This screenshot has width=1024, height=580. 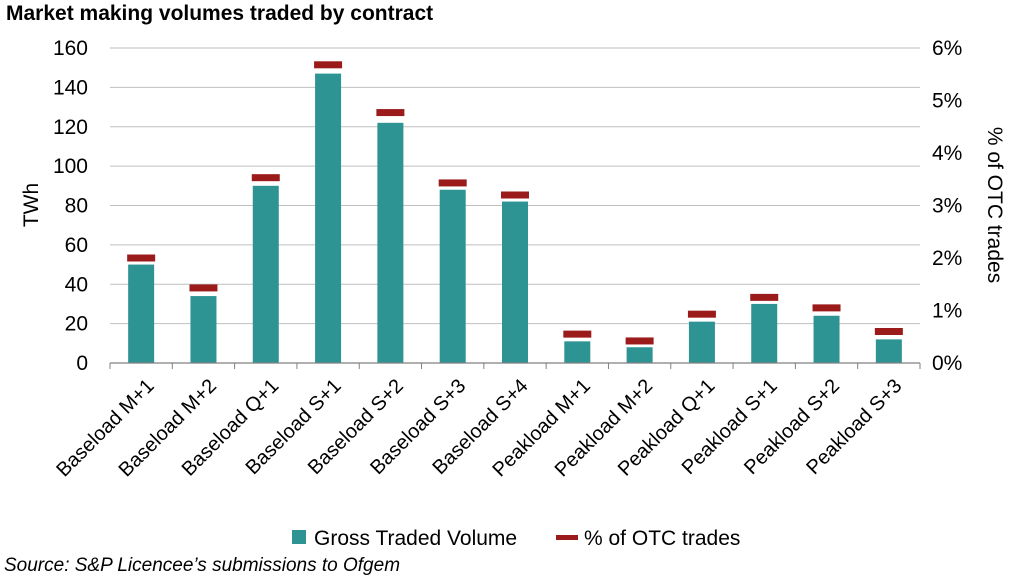 I want to click on y2-axis-label: % of OTC trades, so click(x=994, y=205).